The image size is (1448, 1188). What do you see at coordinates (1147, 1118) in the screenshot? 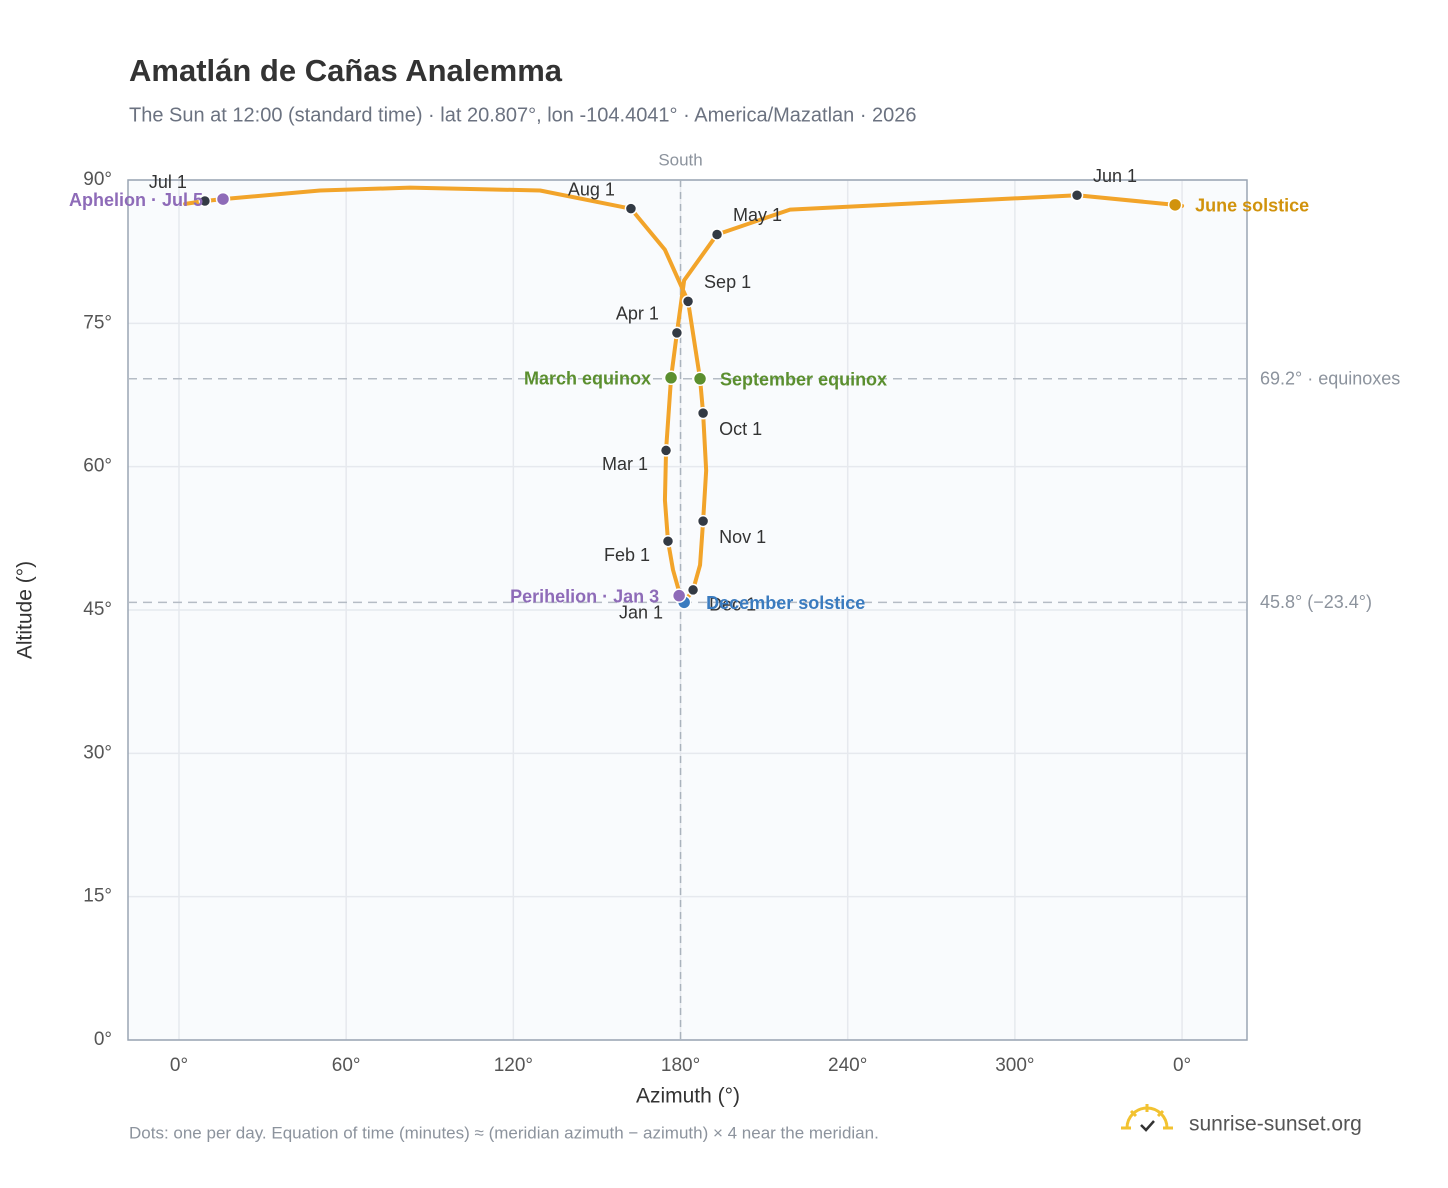
I see `logo` at bounding box center [1147, 1118].